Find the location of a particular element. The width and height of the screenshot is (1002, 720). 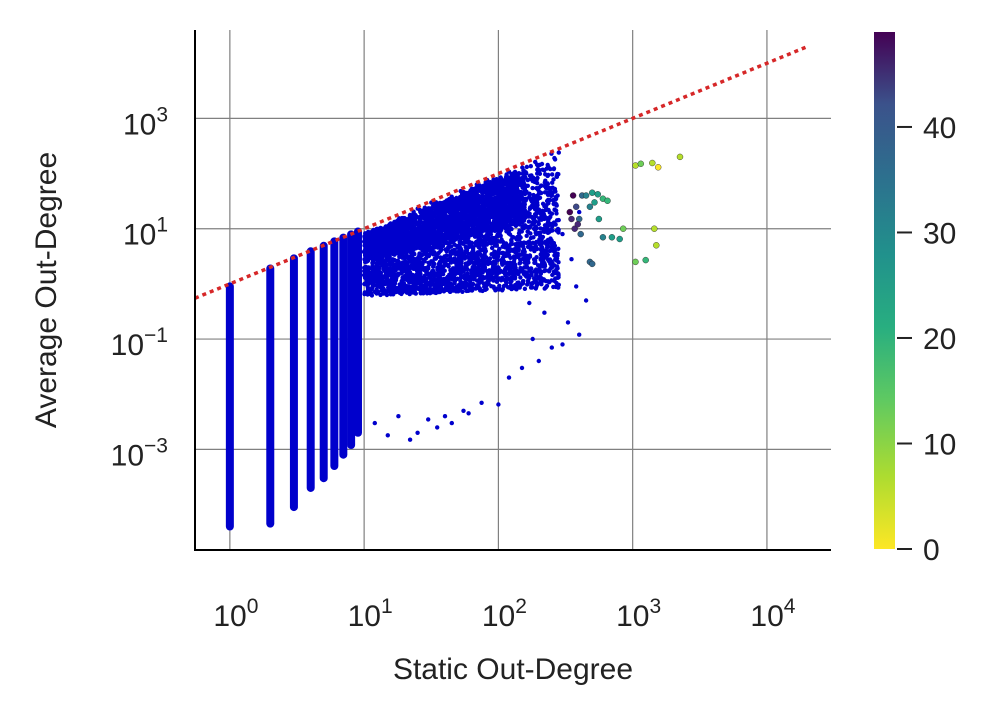

y-tick-labels: 10−3 10−1 101 103 is located at coordinates (139, 287).